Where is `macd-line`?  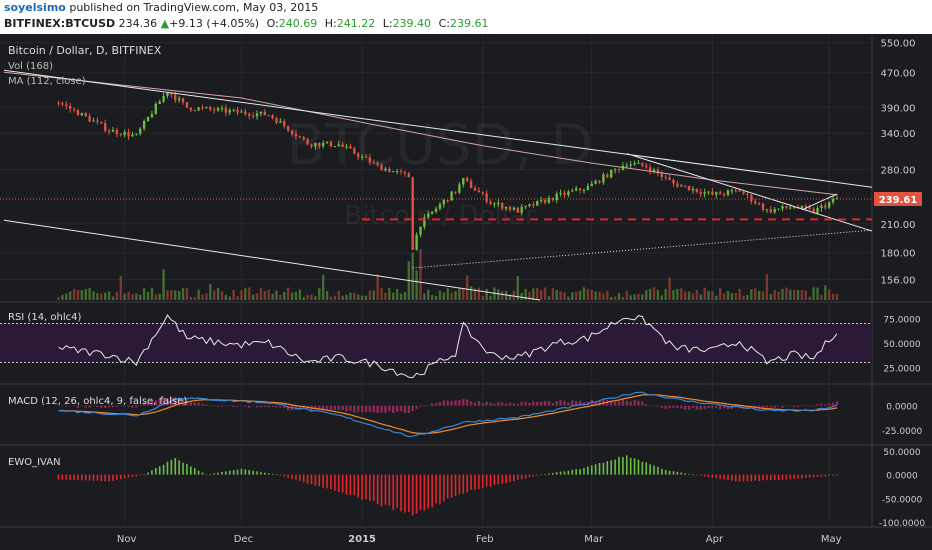 macd-line is located at coordinates (448, 414).